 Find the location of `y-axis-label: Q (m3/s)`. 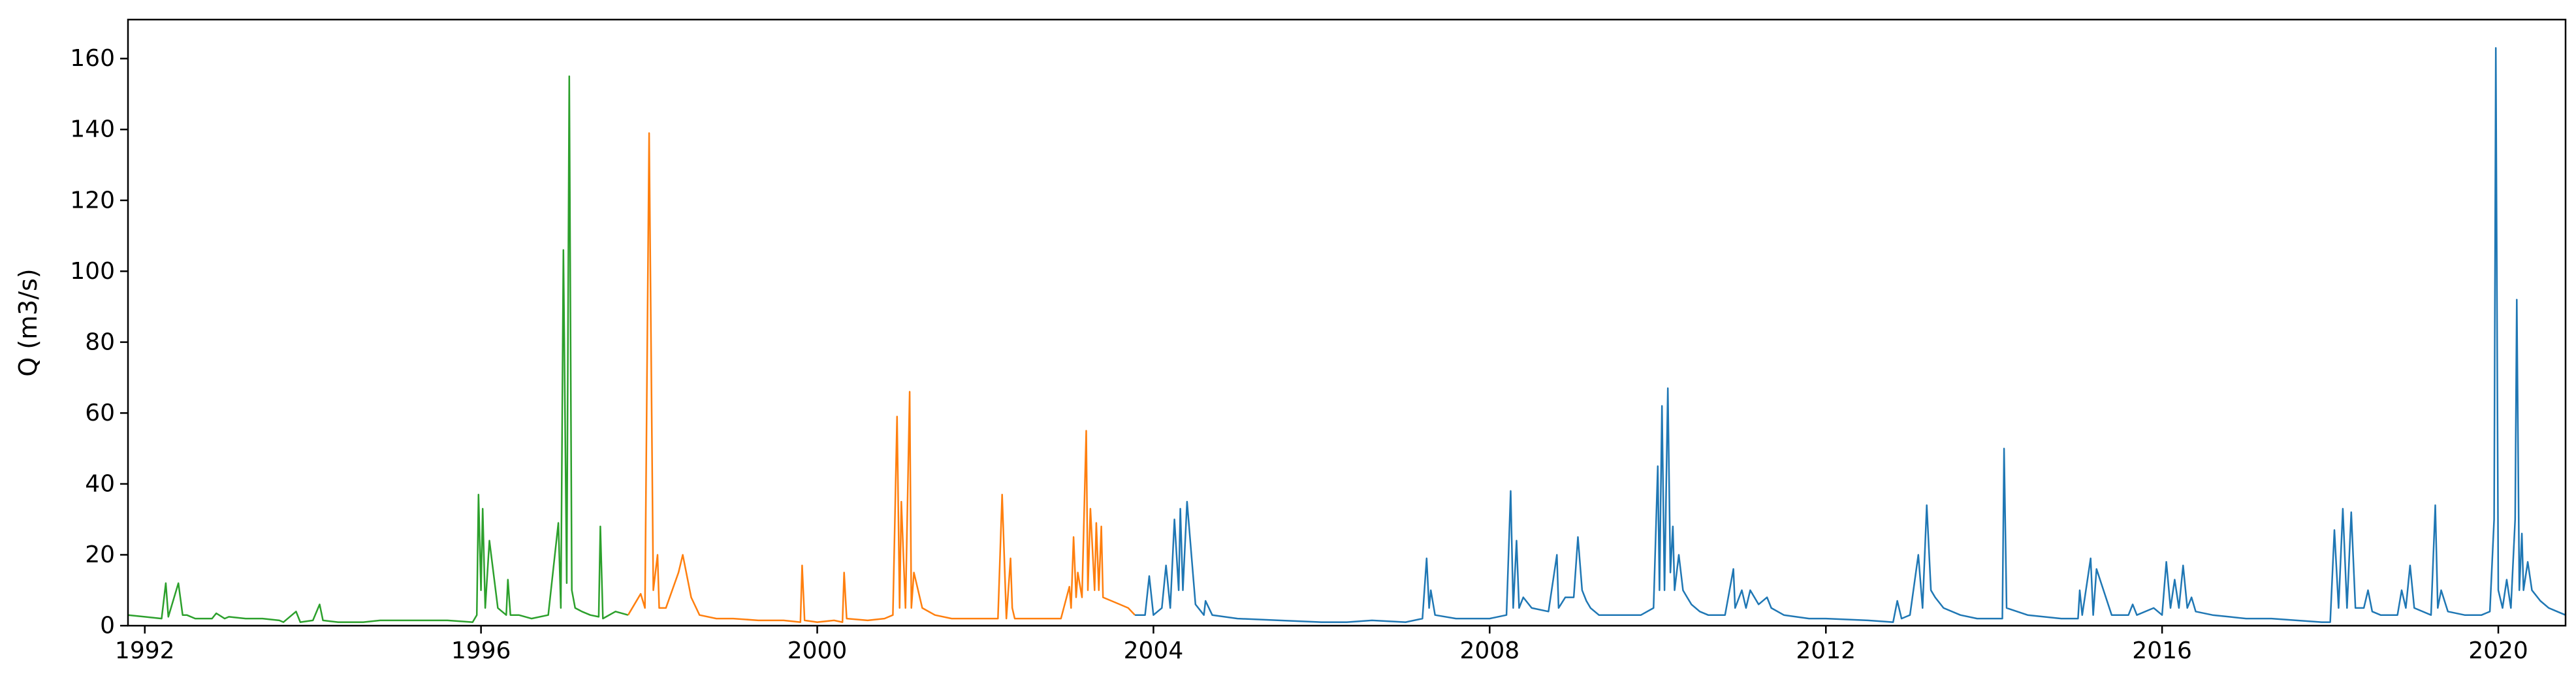

y-axis-label: Q (m3/s) is located at coordinates (28, 322).